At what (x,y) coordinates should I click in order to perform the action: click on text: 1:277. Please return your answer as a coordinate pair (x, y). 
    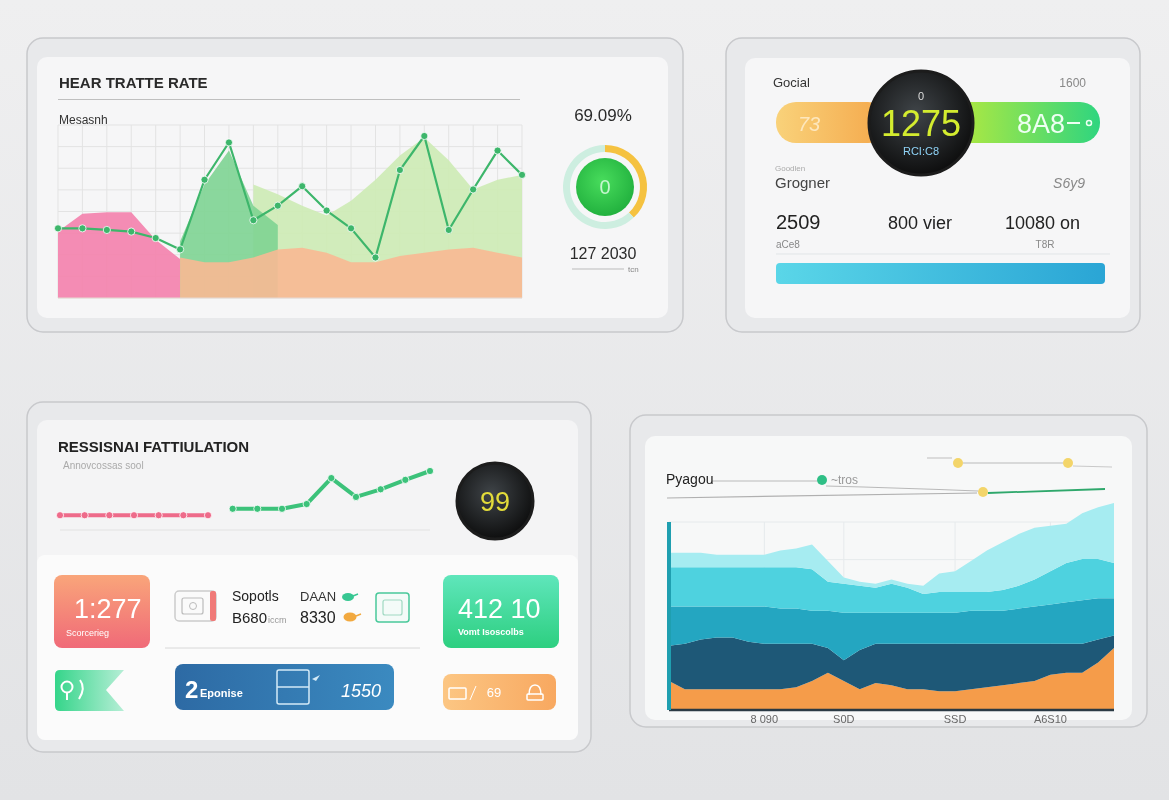
    Looking at the image, I should click on (108, 609).